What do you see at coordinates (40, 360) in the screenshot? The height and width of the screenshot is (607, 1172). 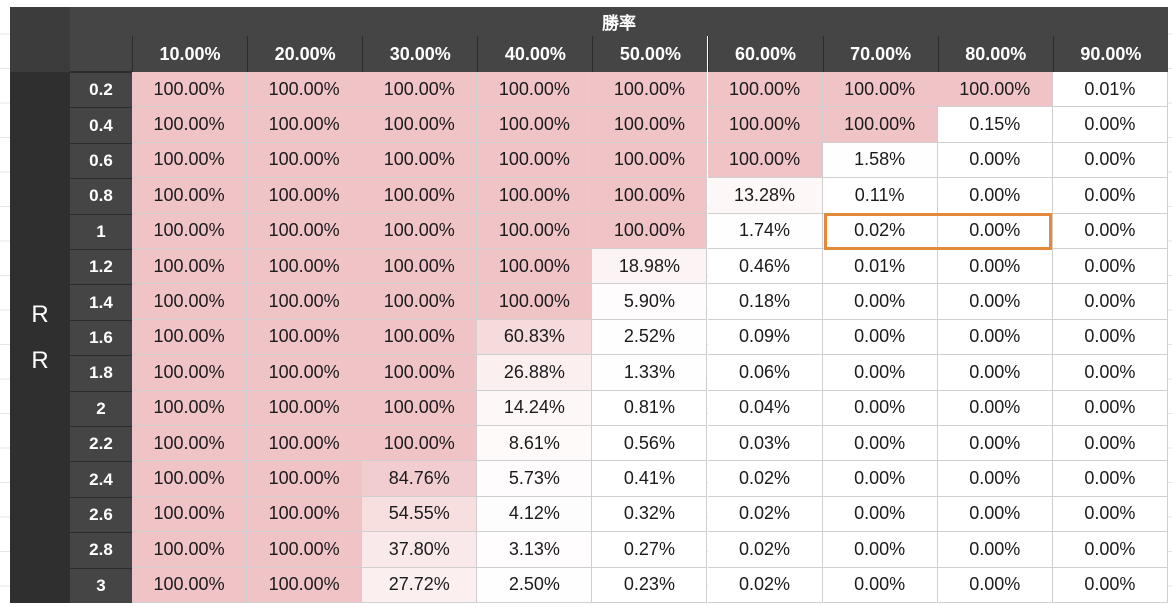 I see `y-axis-label-char: R` at bounding box center [40, 360].